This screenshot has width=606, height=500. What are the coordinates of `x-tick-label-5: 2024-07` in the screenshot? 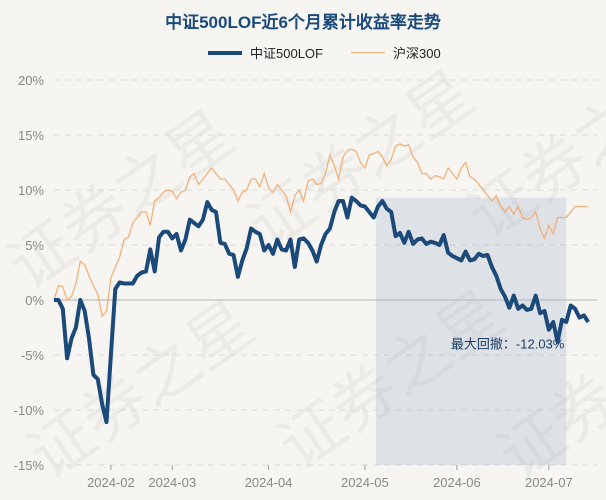 It's located at (549, 482).